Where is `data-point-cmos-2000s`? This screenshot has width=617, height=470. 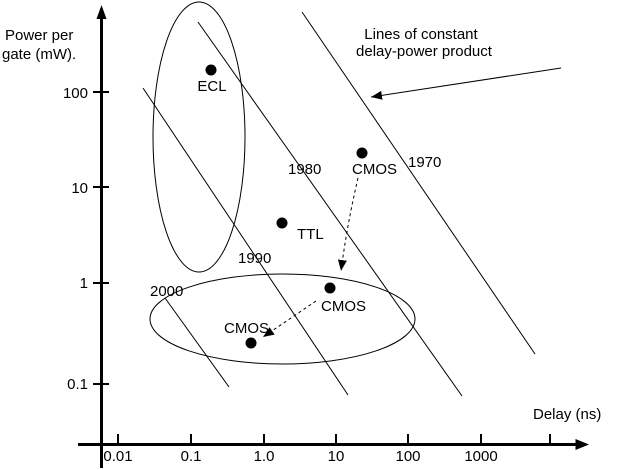 data-point-cmos-2000s is located at coordinates (251, 343).